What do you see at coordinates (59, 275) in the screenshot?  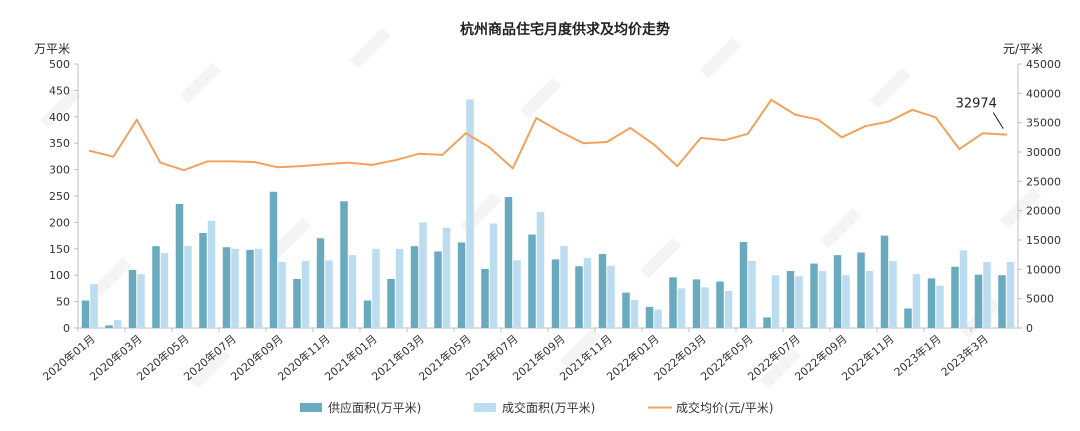 I see `y-left-tick-2: 100` at bounding box center [59, 275].